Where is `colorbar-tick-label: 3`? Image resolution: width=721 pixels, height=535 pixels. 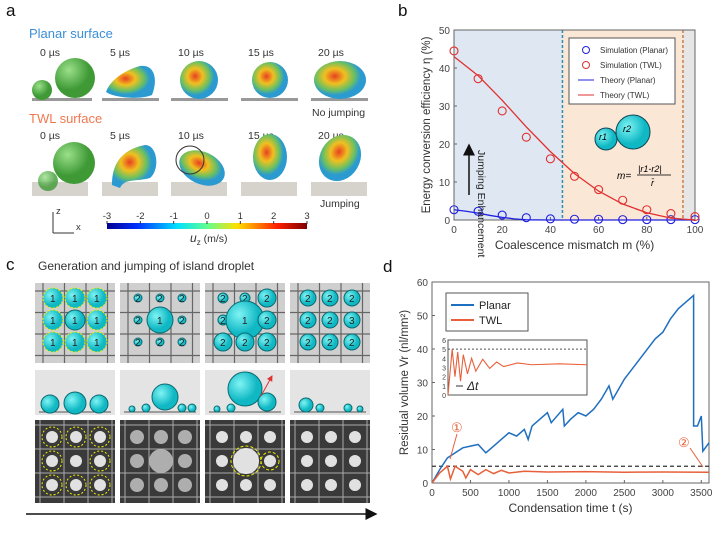
colorbar-tick-label: 3 is located at coordinates (306, 216).